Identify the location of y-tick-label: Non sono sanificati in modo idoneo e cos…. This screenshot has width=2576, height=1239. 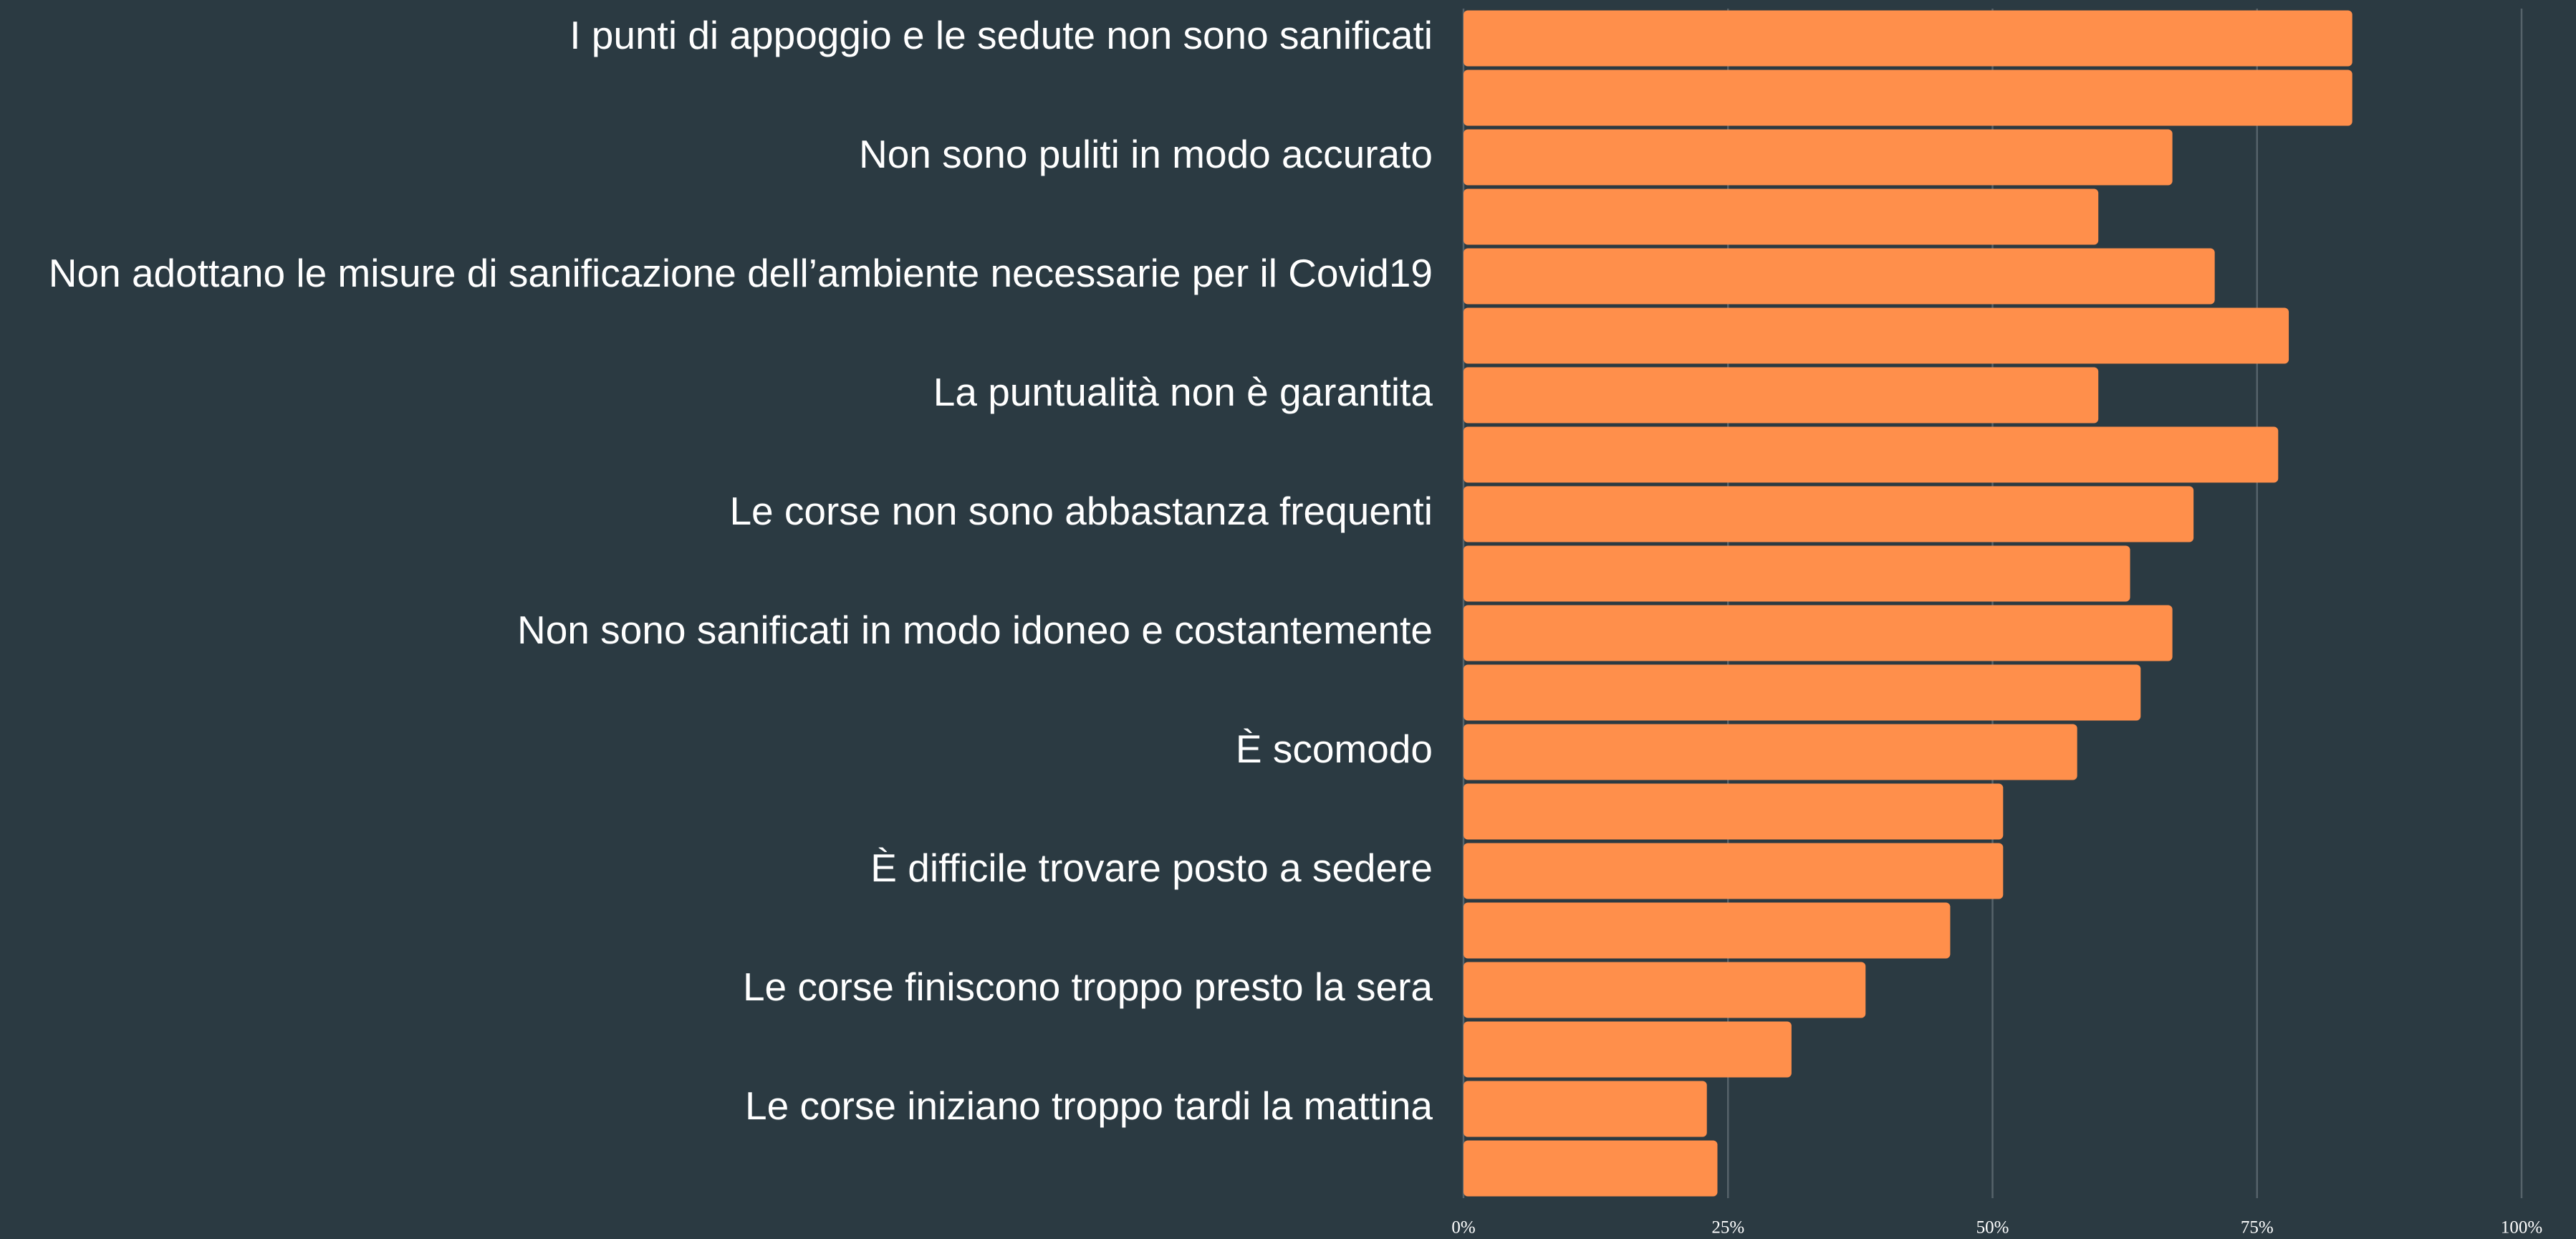
(975, 630).